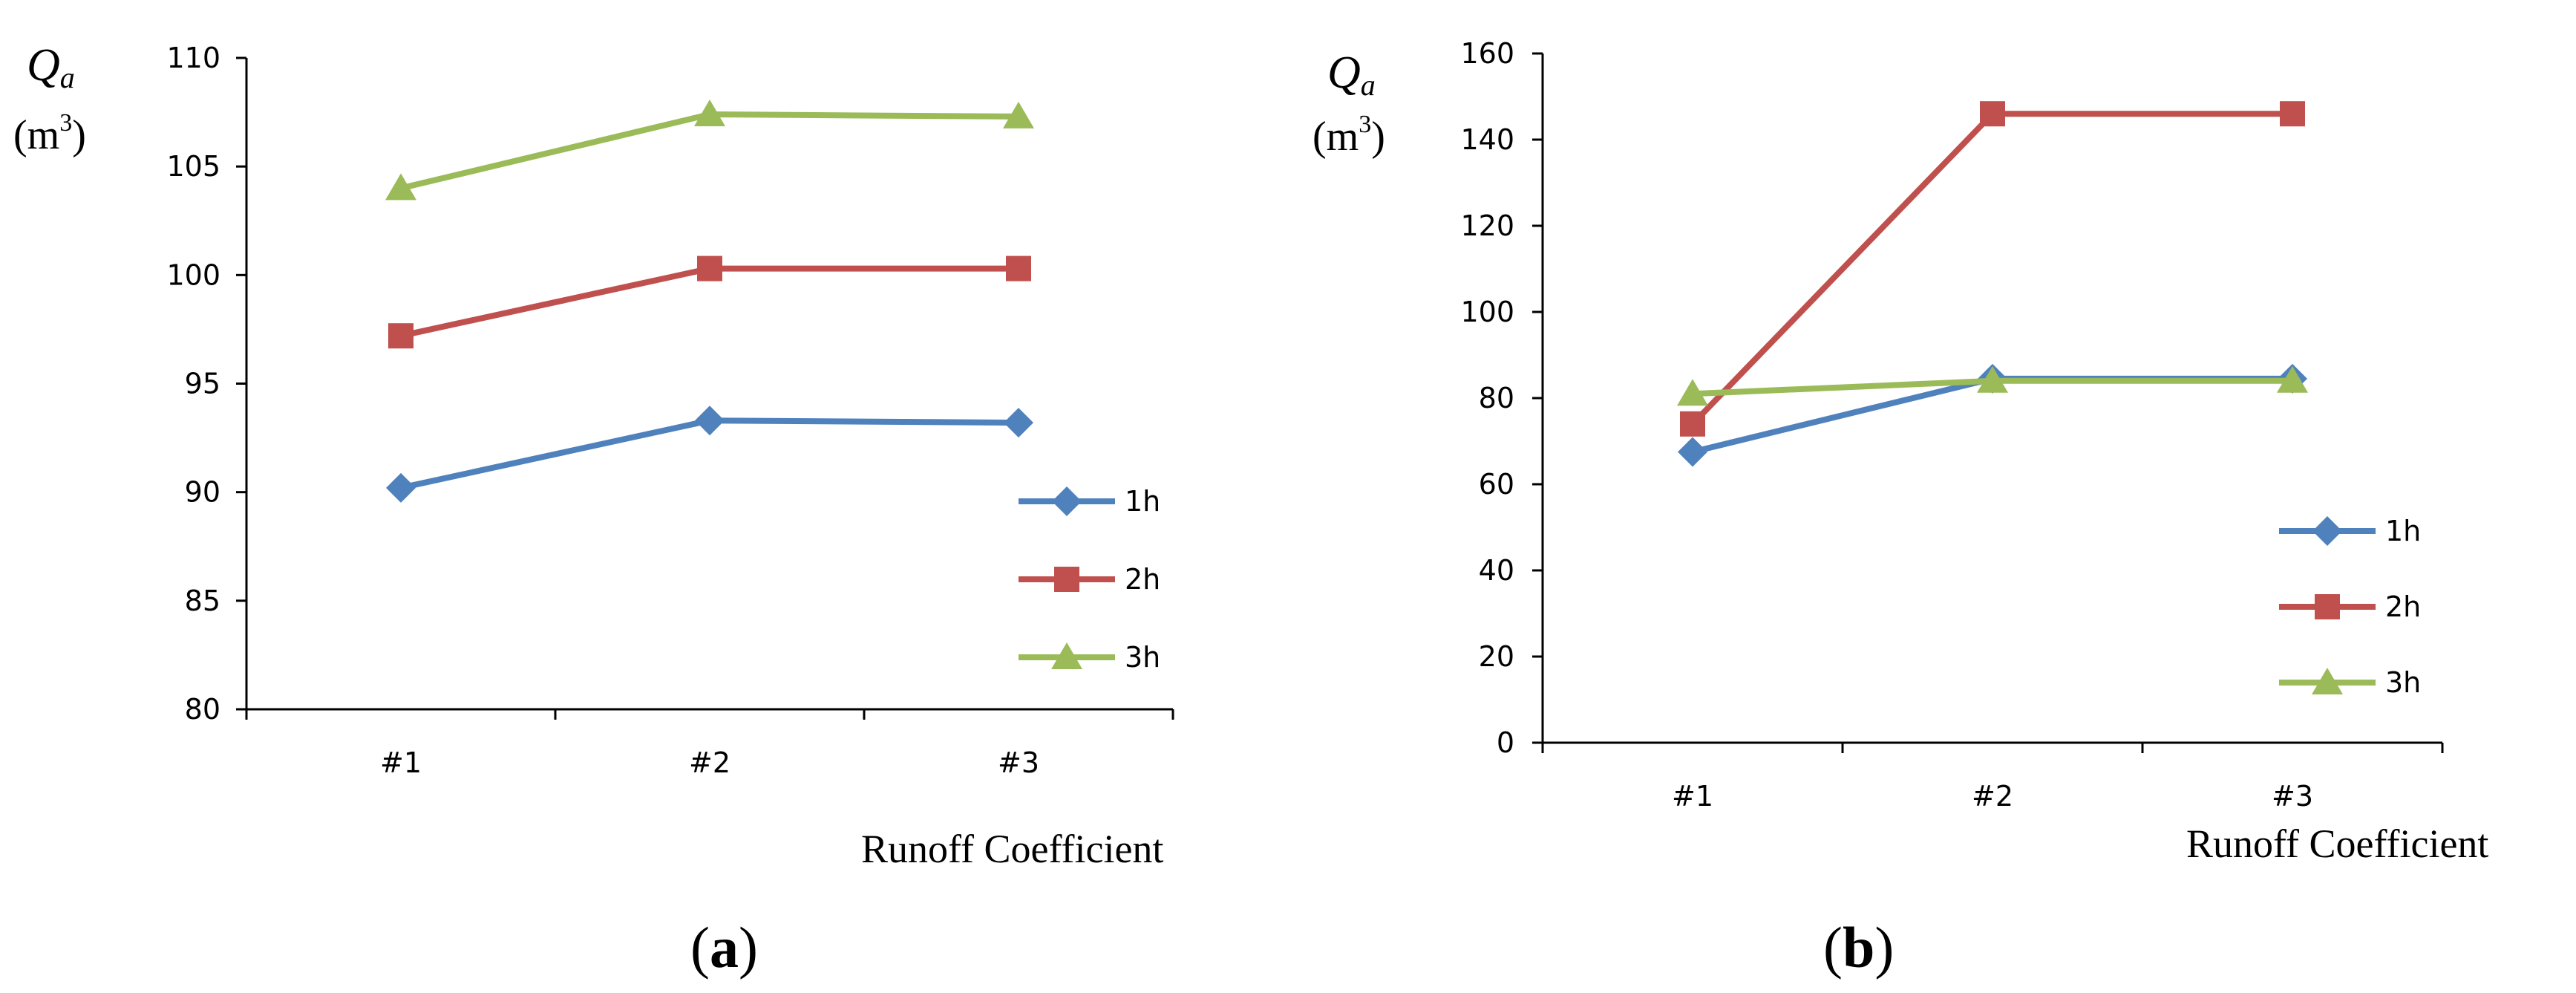  Describe the element at coordinates (1496, 484) in the screenshot. I see `chart-b-ytick-label: 60` at that location.